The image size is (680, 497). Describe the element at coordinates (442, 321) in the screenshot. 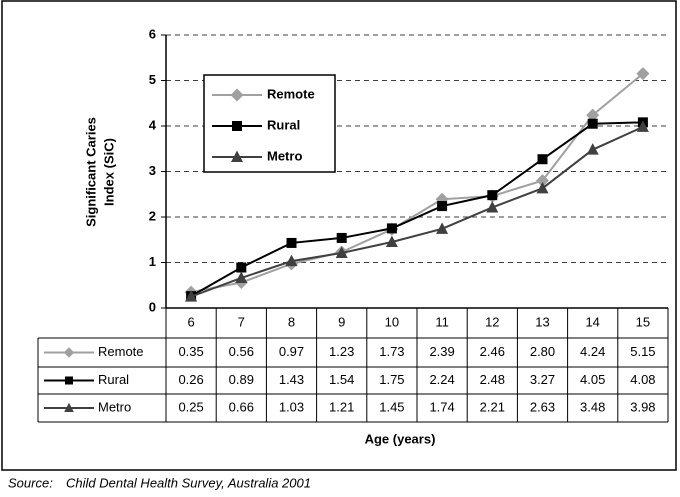

I see `x-tick-label: 11` at that location.